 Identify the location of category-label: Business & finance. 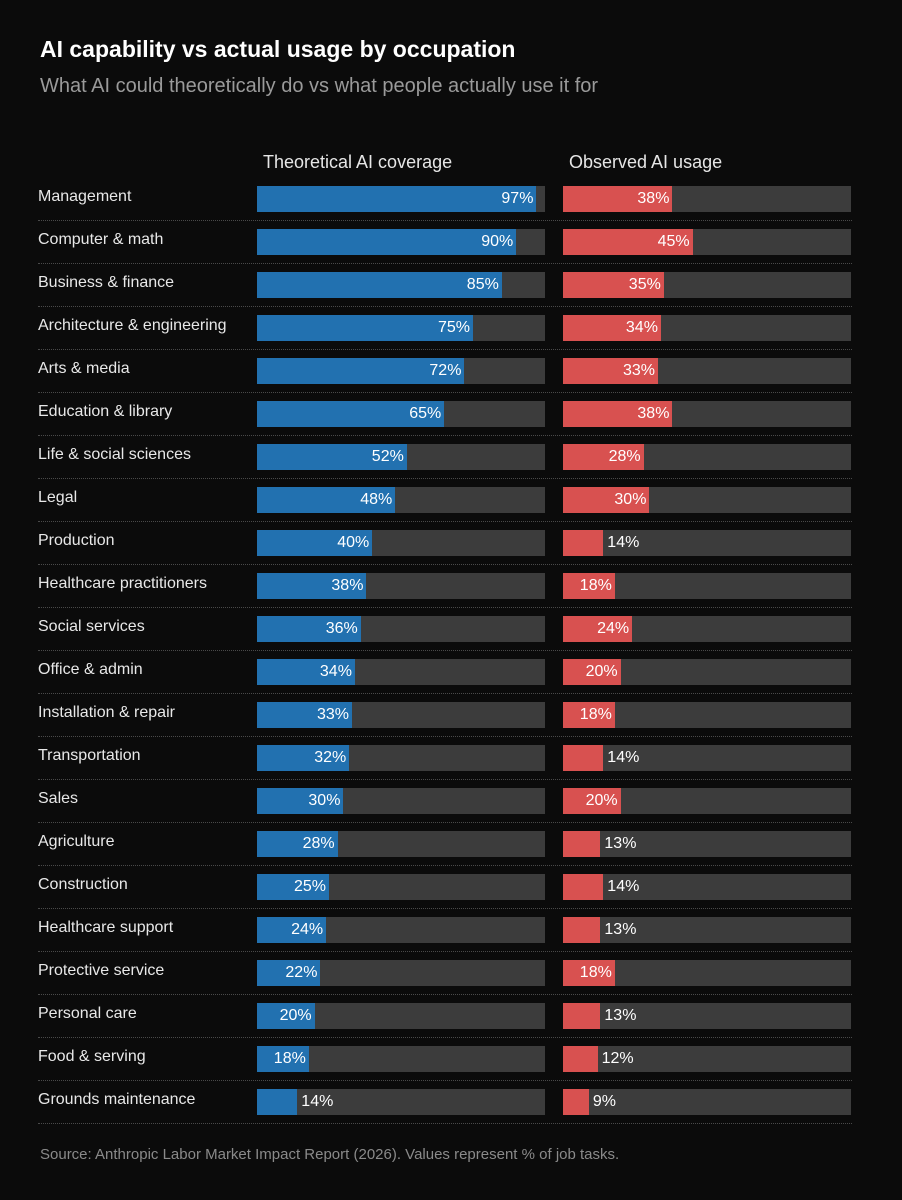
(106, 282).